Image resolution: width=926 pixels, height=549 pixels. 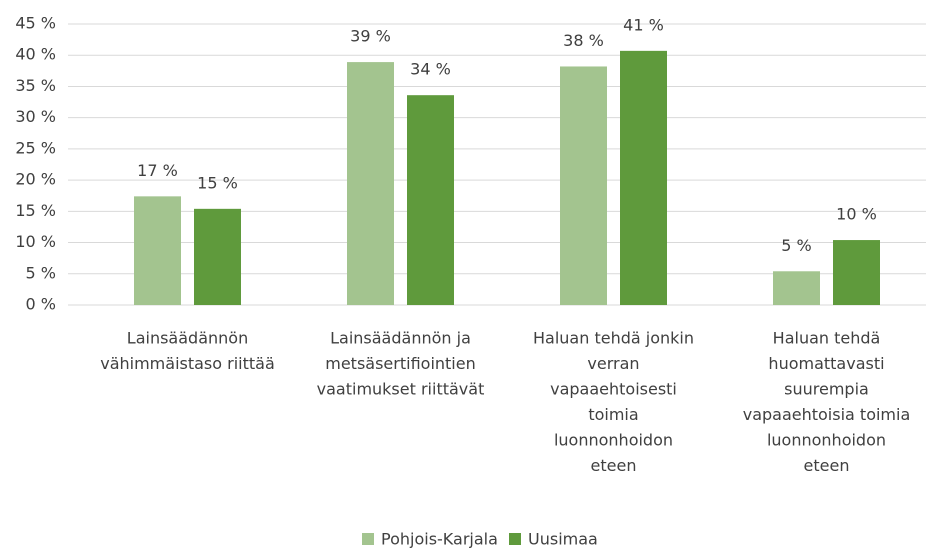 I want to click on x-tick-label: Lainsäädännön, so click(x=187, y=338).